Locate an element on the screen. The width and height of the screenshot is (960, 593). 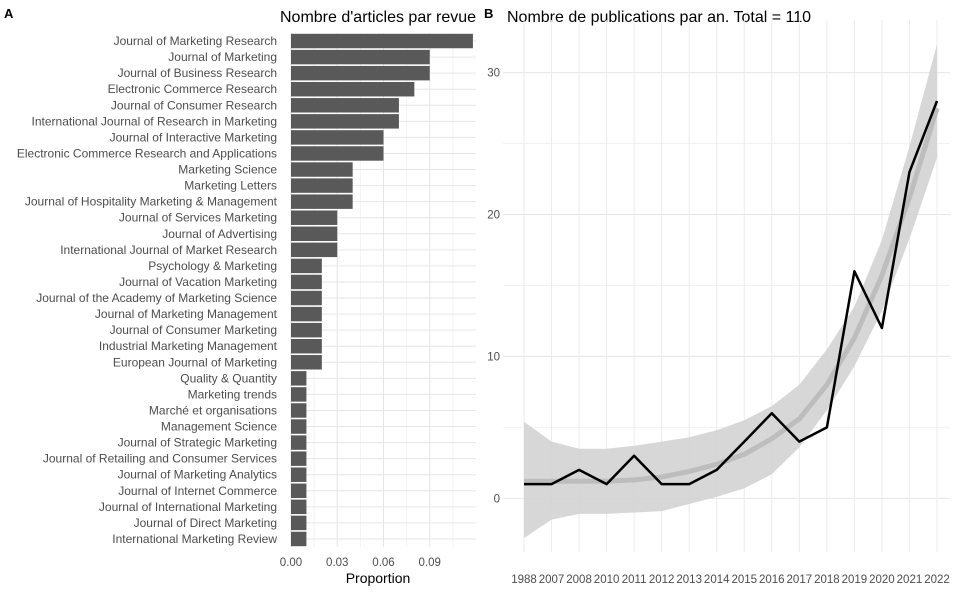
panel-b-x-tick-2013: 2013 is located at coordinates (689, 580).